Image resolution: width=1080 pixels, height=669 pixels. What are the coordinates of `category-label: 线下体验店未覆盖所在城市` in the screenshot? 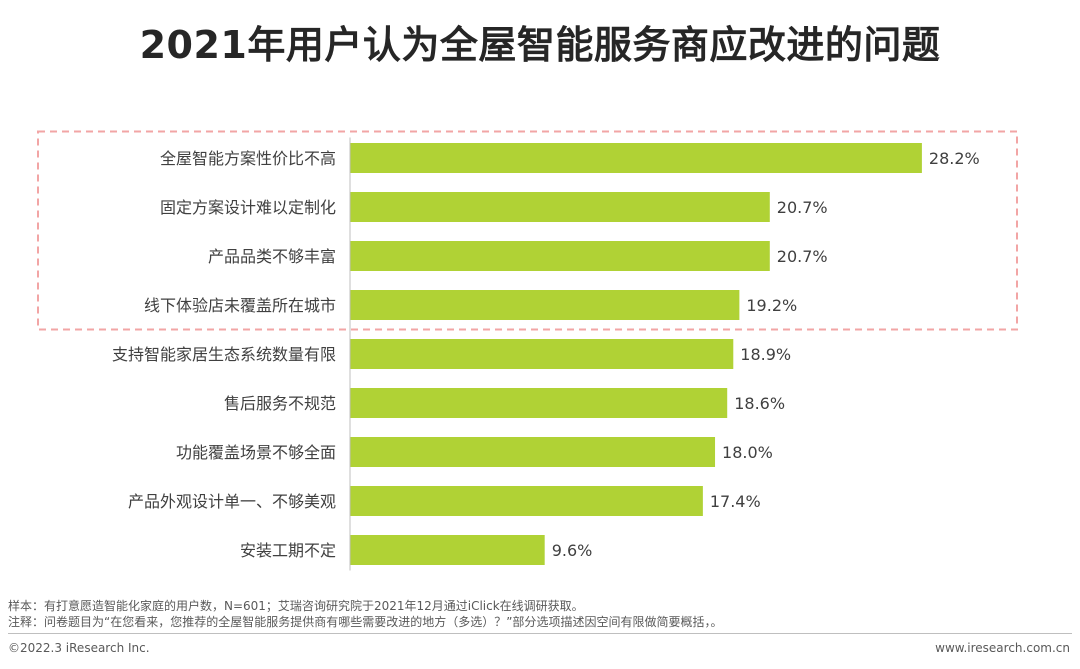 It's located at (240, 305).